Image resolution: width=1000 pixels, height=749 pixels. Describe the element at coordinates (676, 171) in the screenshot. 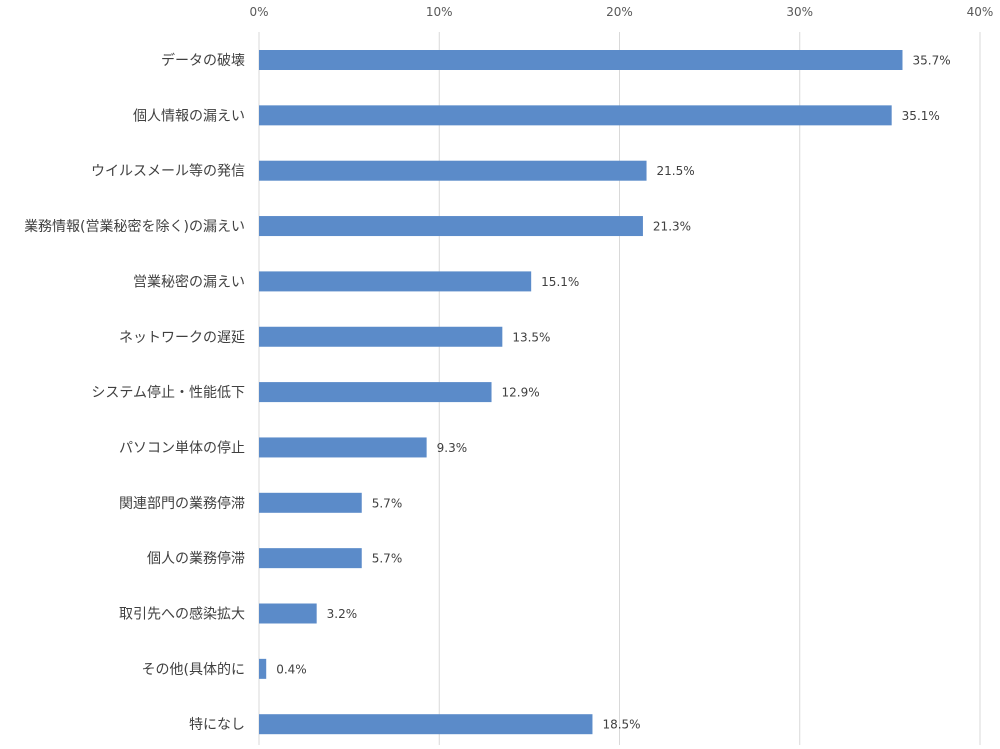

I see `data-label: 21.5%` at that location.